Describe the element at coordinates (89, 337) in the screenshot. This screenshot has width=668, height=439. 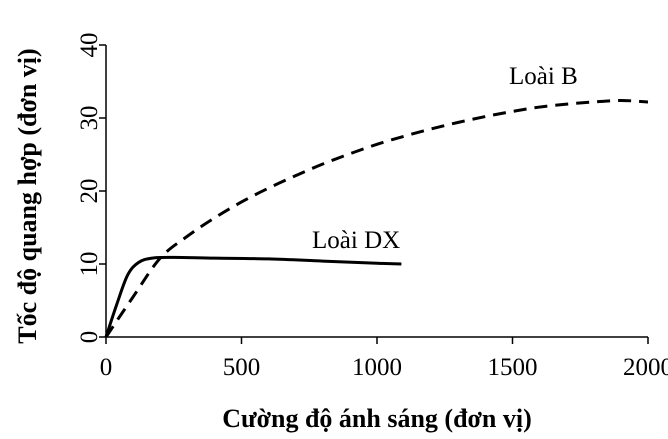
I see `y-tick-label: 0` at that location.